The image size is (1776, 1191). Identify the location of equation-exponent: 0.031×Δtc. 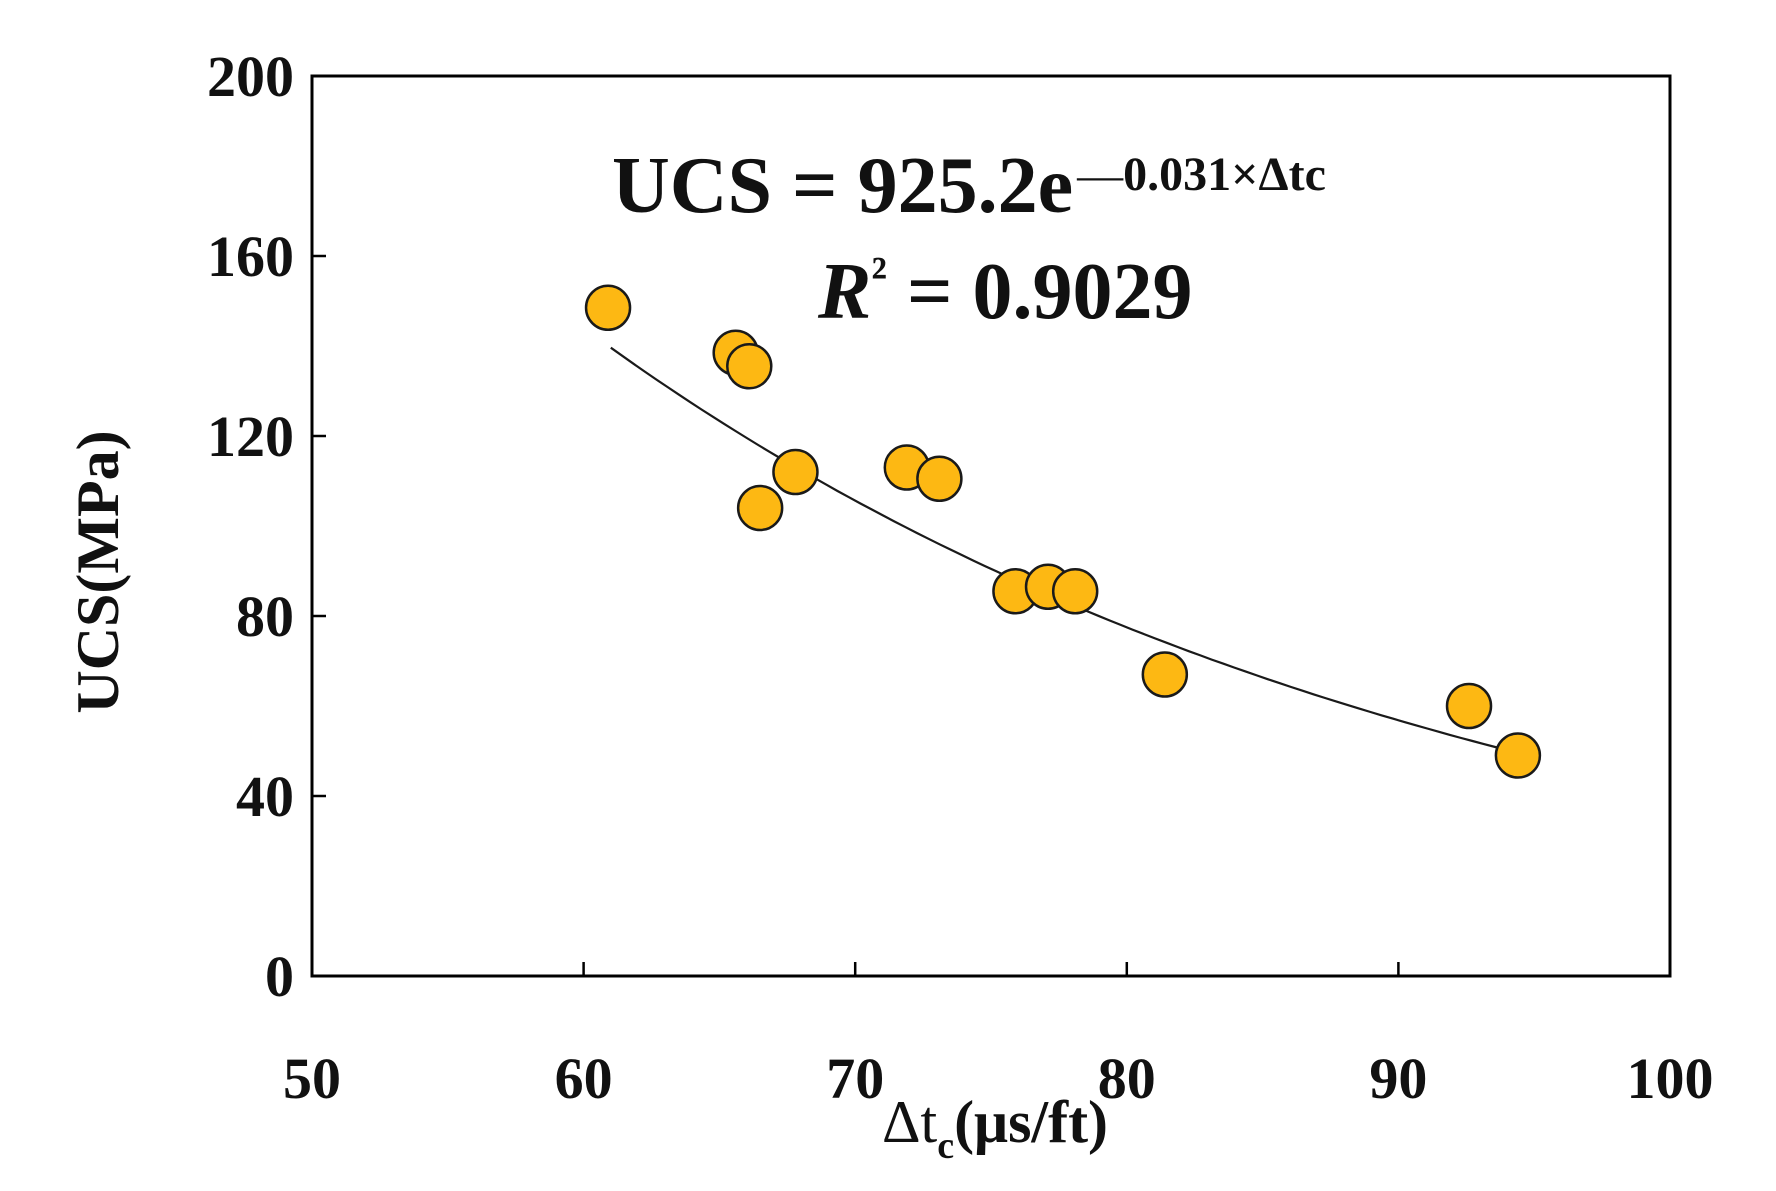
(1224, 174).